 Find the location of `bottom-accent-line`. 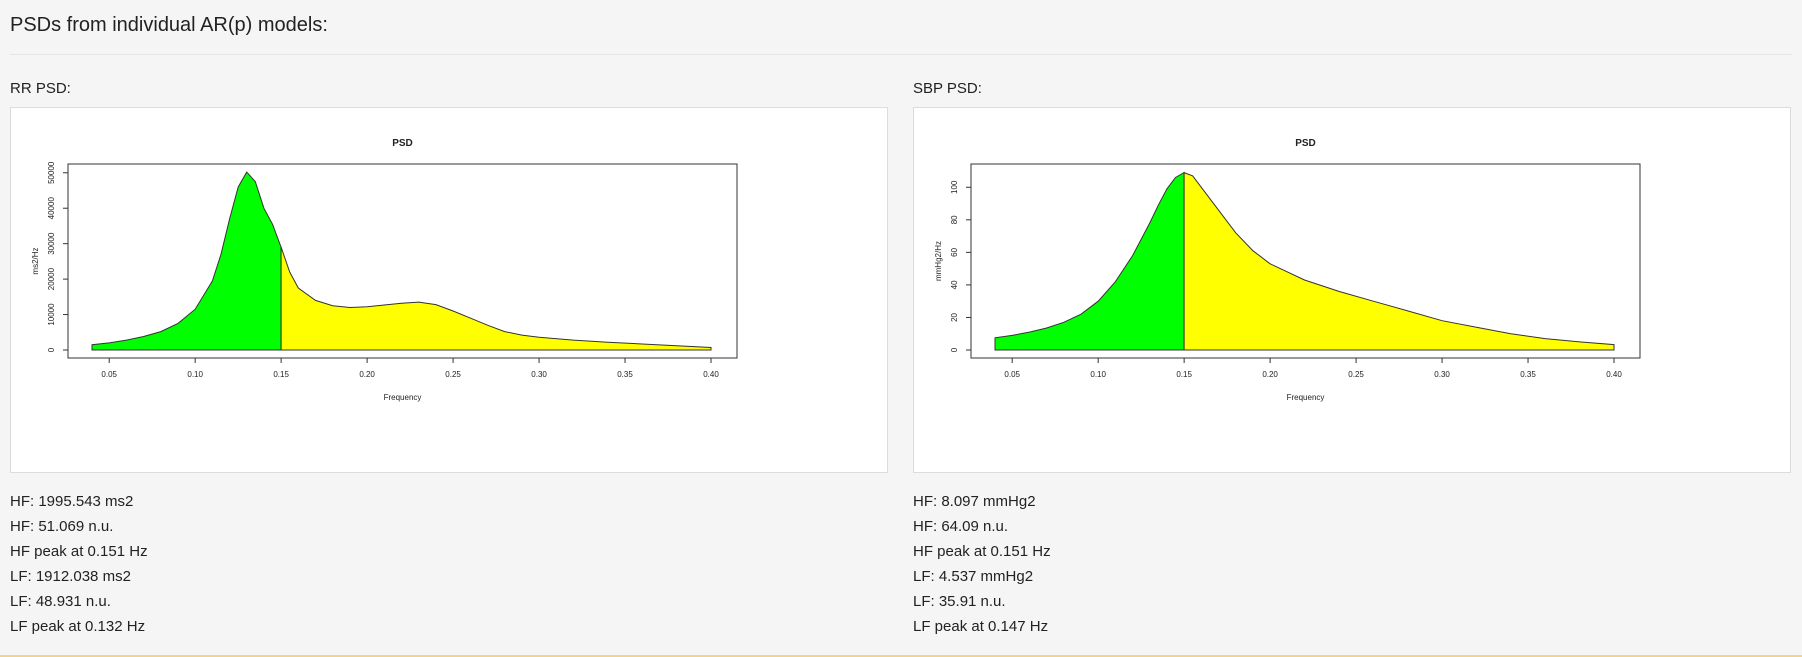

bottom-accent-line is located at coordinates (901, 656).